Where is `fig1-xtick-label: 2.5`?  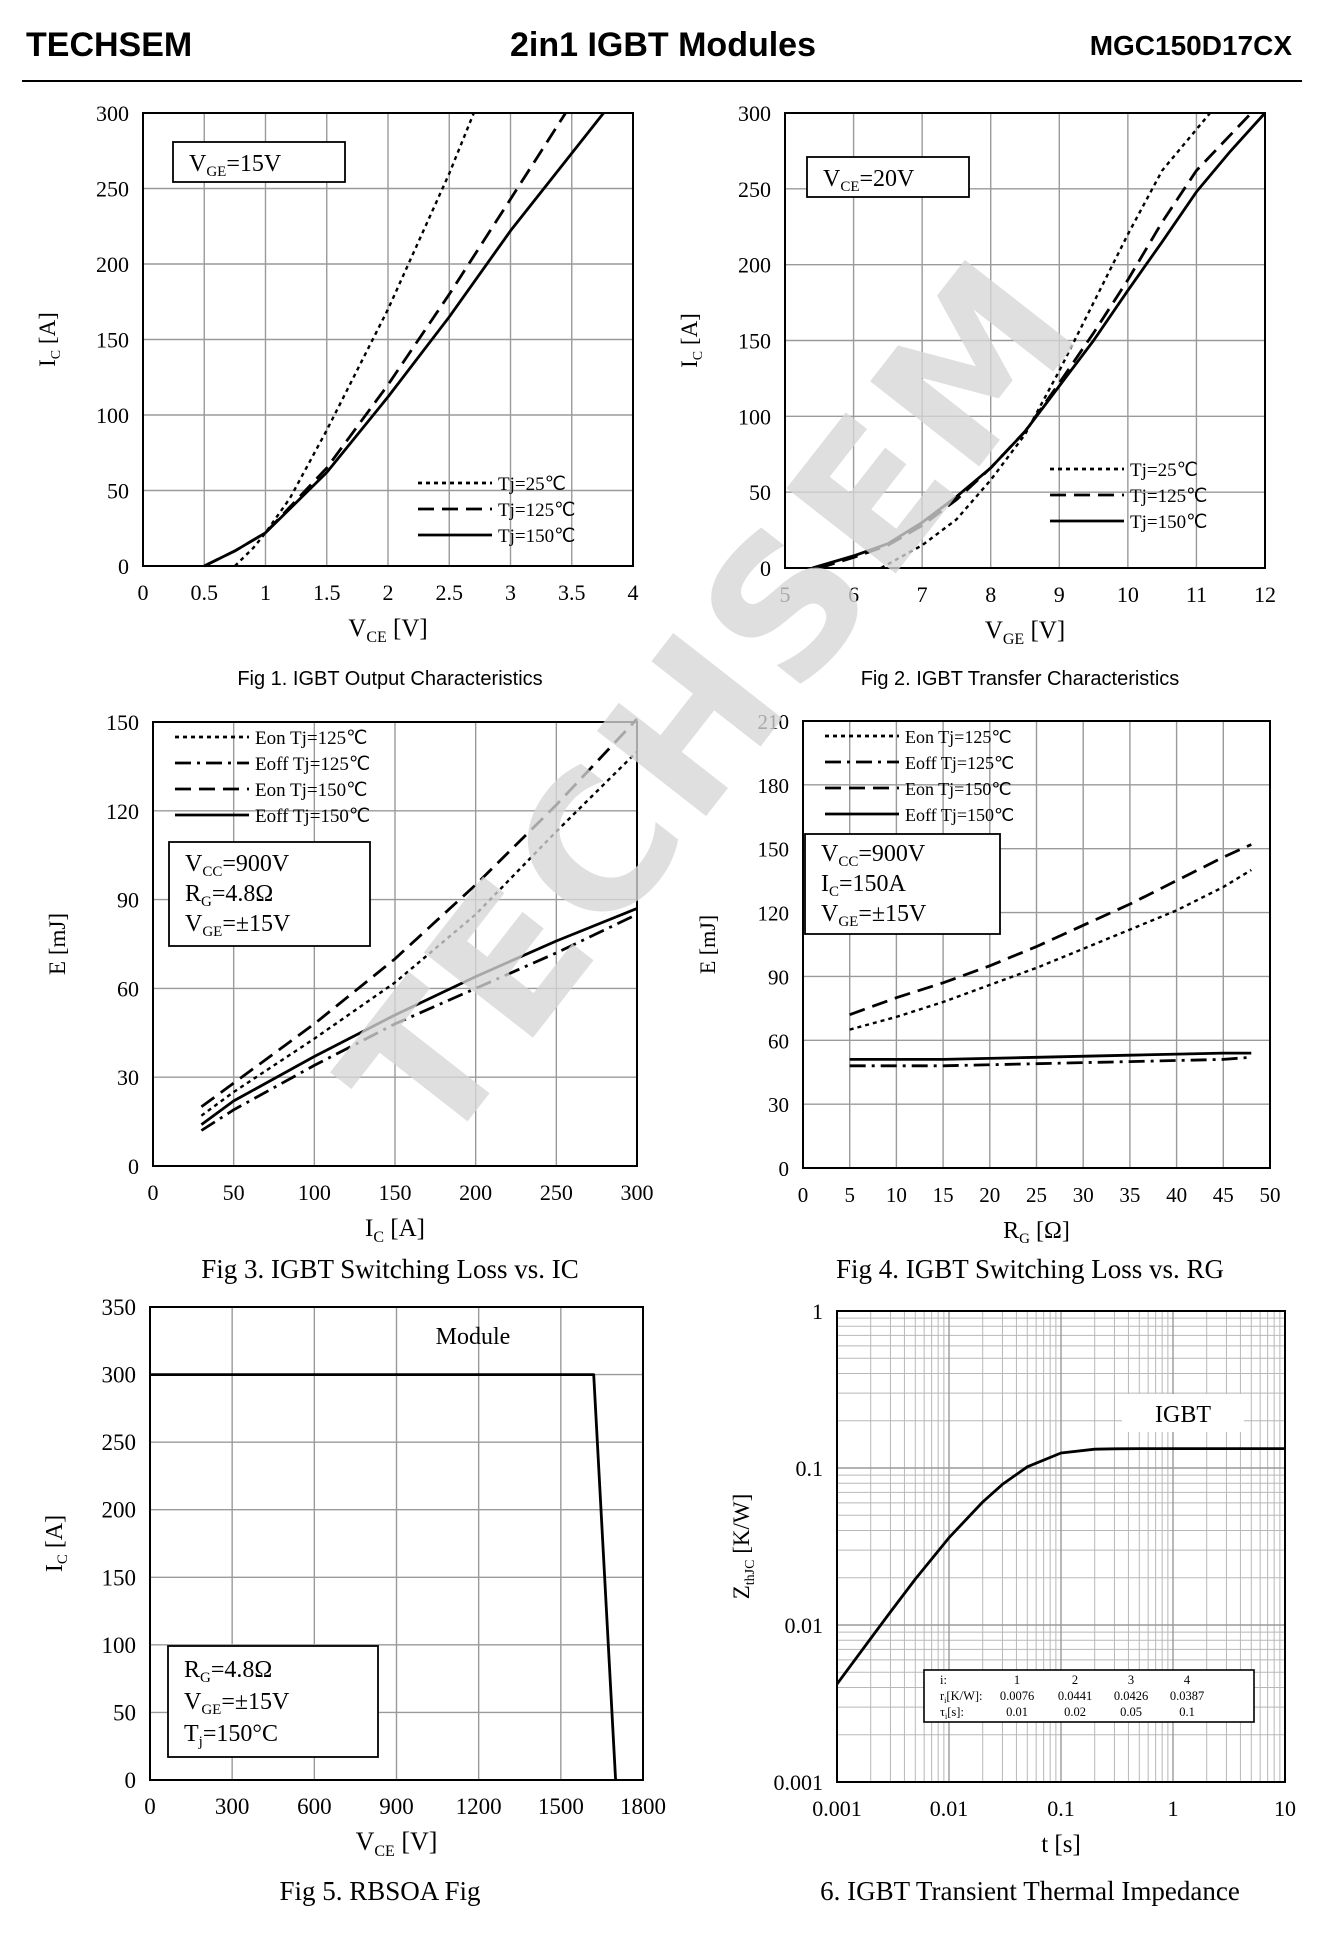 fig1-xtick-label: 2.5 is located at coordinates (450, 592).